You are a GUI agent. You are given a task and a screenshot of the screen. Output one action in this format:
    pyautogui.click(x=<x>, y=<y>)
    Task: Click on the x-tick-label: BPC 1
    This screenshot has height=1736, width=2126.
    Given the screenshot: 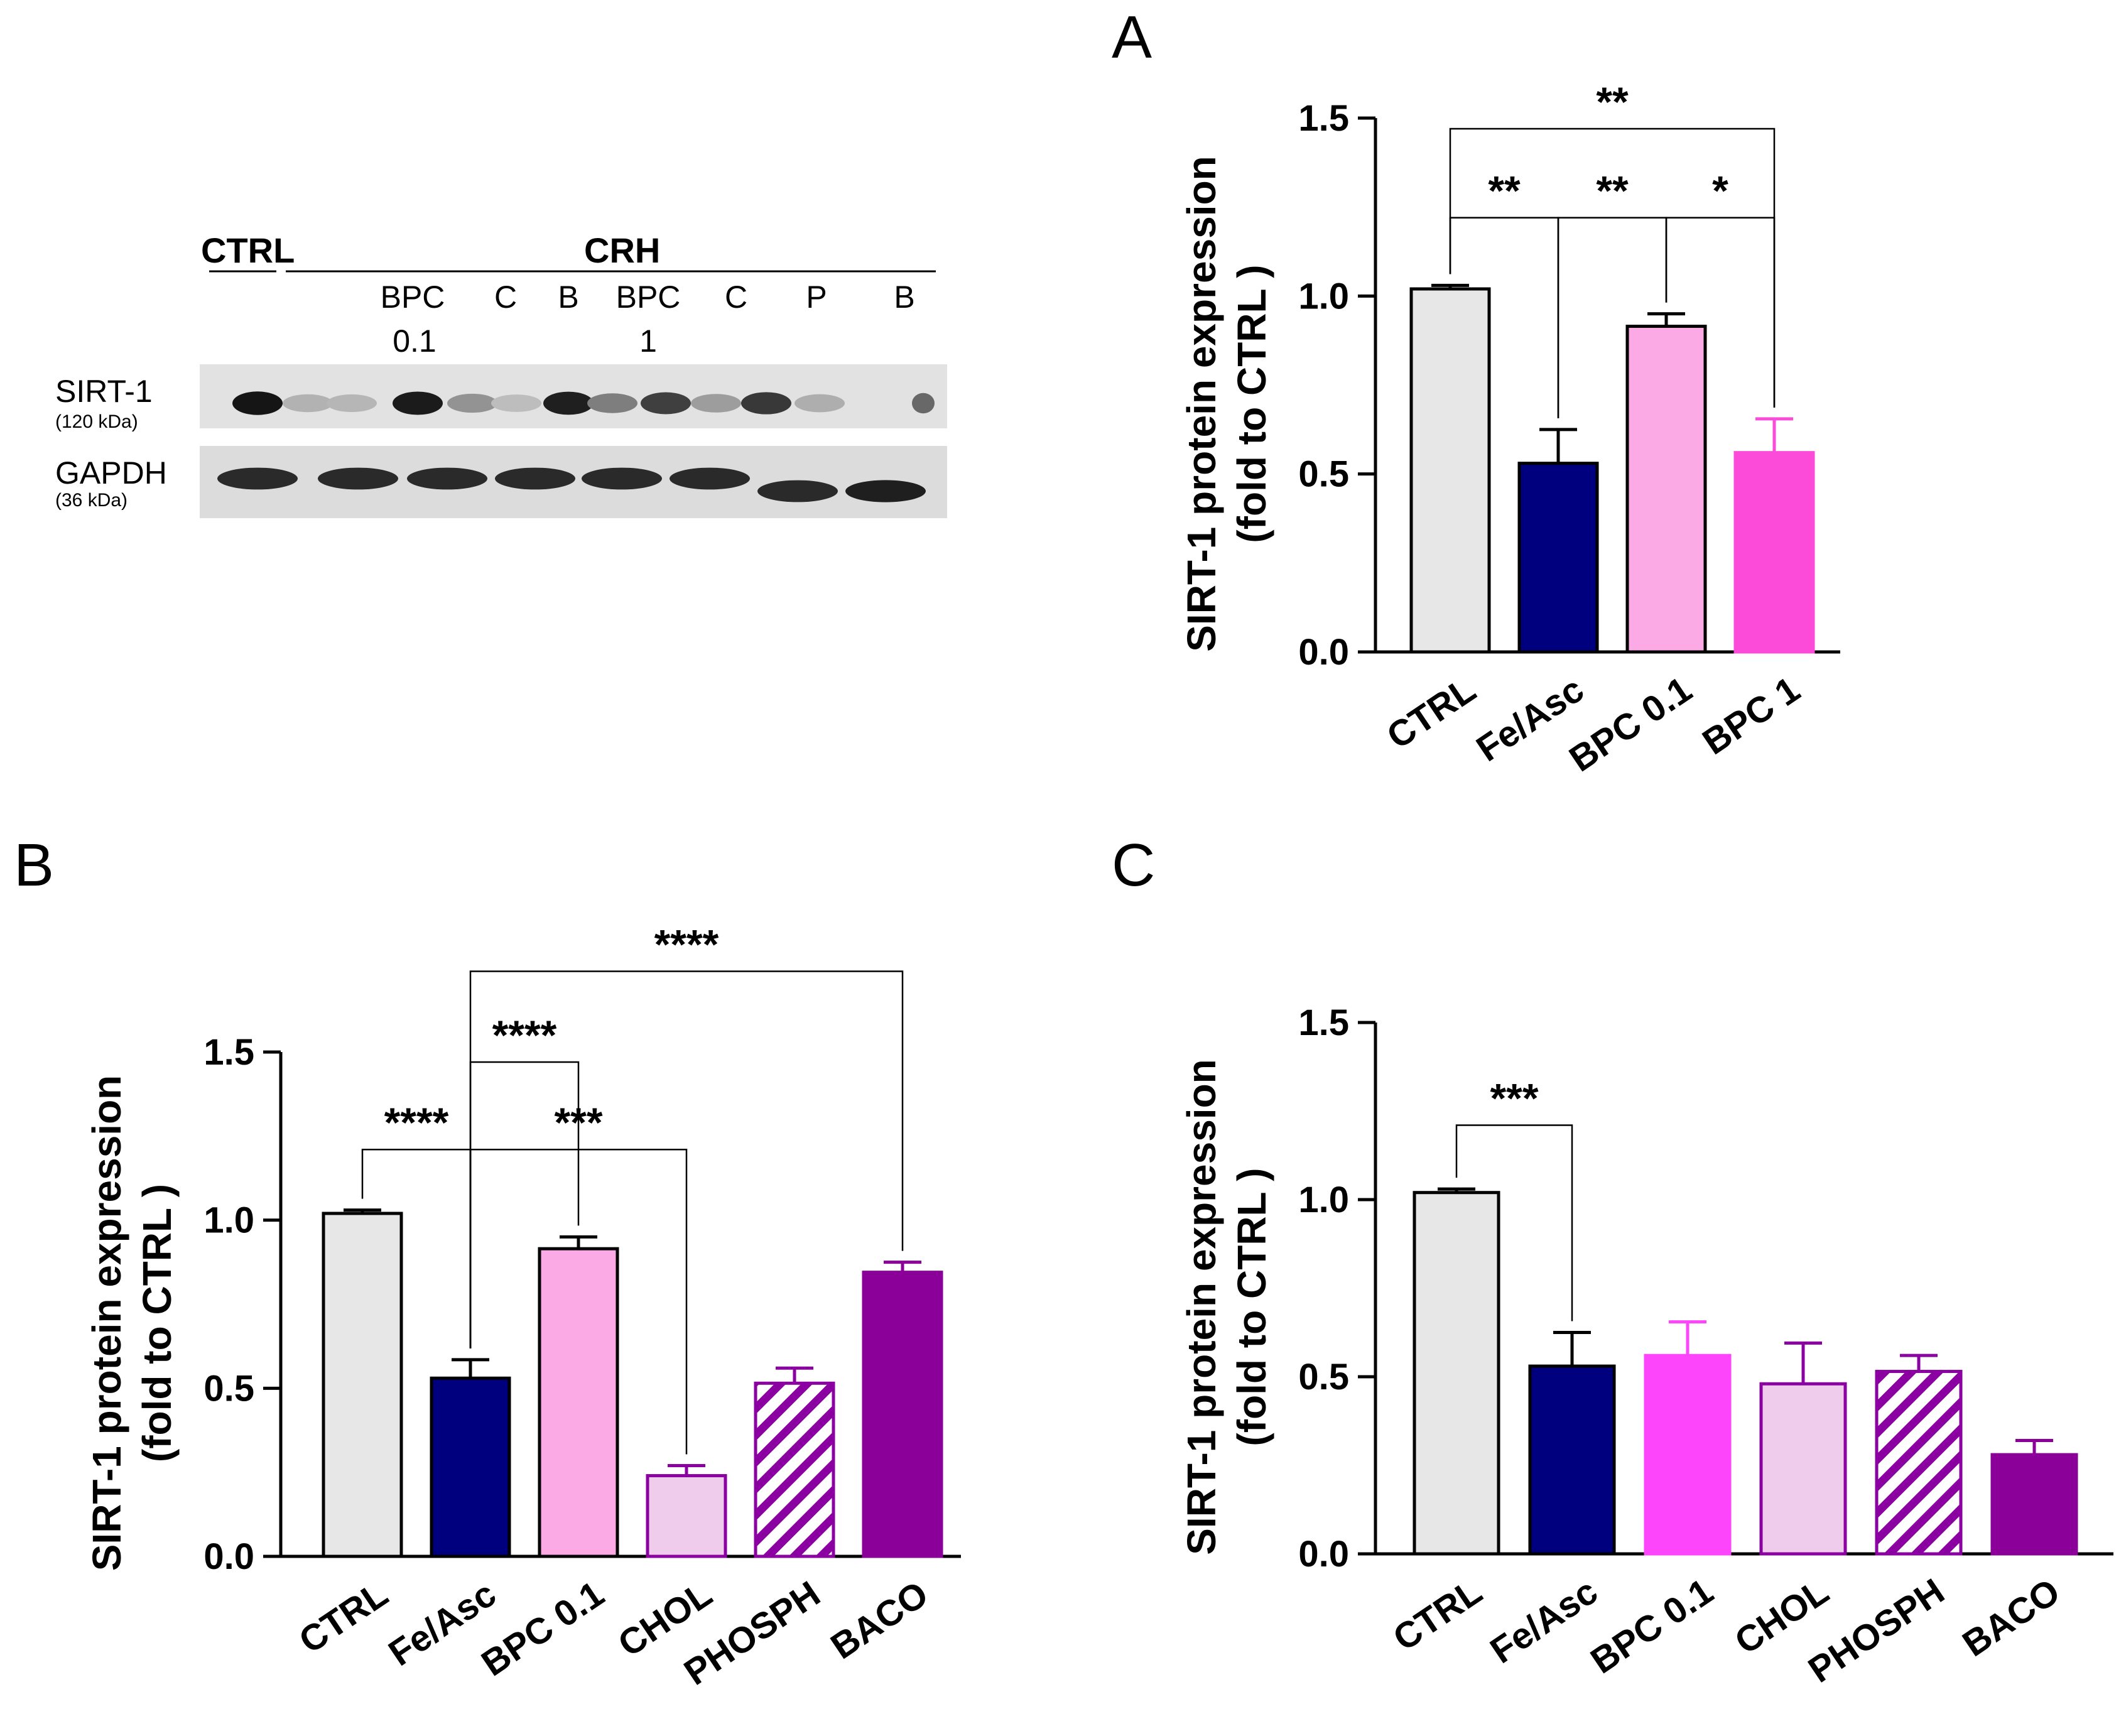 What is the action you would take?
    pyautogui.click(x=1751, y=716)
    